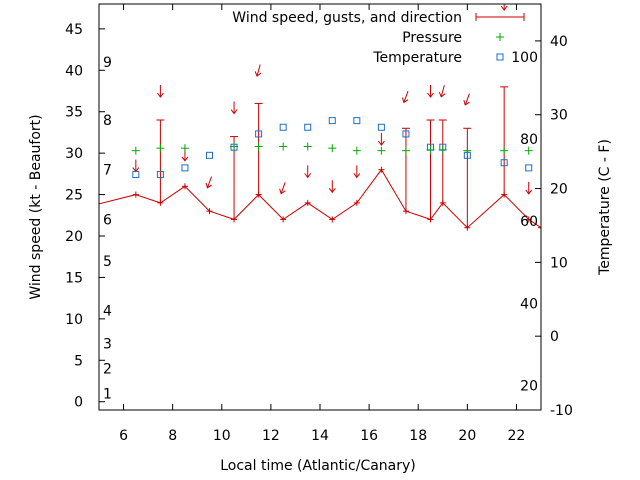 The image size is (640, 480). Describe the element at coordinates (529, 222) in the screenshot. I see `fahrenheit-label: 60` at that location.